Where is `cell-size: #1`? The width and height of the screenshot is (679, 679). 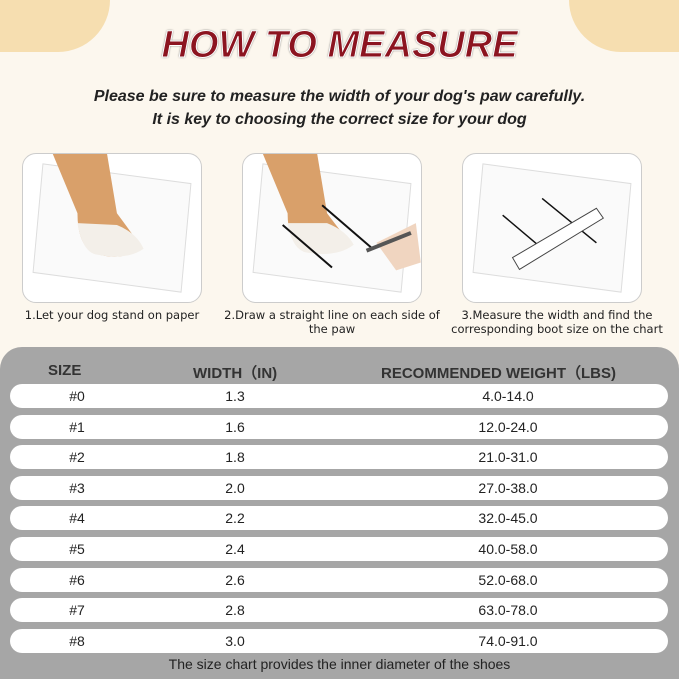 cell-size: #1 is located at coordinates (77, 426).